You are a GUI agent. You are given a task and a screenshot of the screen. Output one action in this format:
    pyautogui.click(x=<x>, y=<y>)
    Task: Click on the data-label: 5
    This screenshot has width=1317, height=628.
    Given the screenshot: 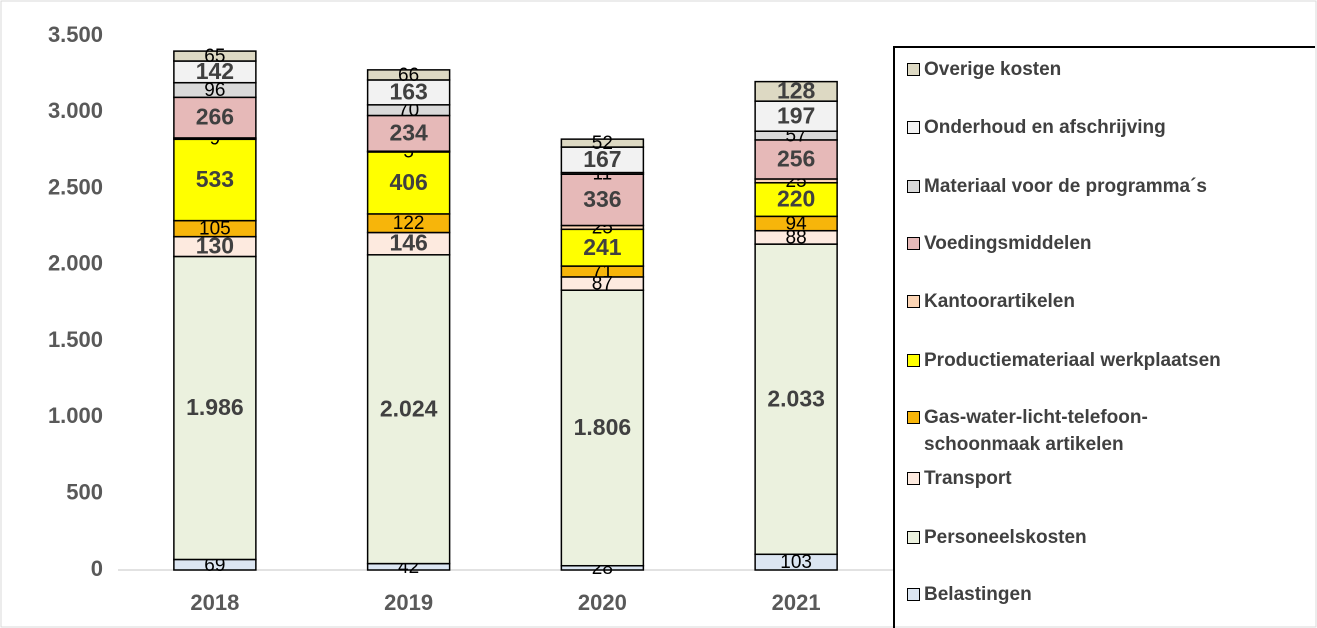 What is the action you would take?
    pyautogui.click(x=408, y=152)
    